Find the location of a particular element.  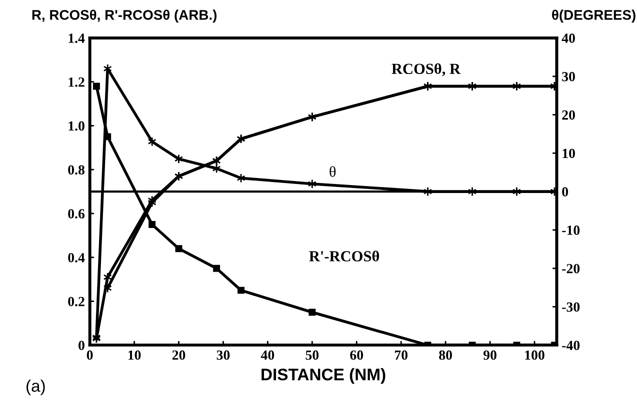

text: (a) is located at coordinates (35, 388).